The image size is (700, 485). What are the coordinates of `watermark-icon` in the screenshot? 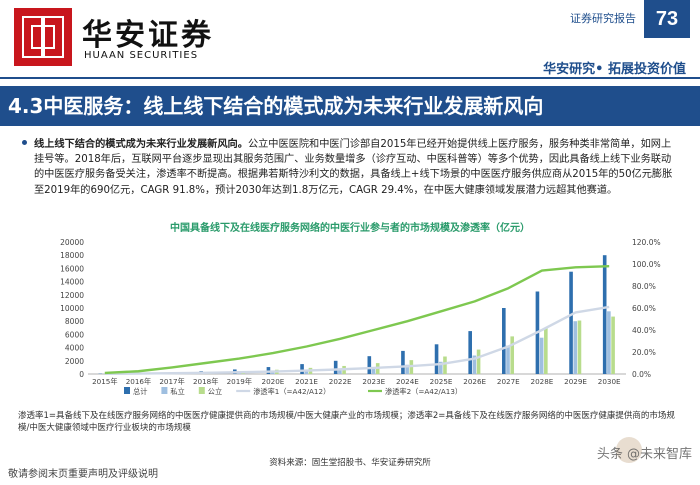 It's located at (629, 450).